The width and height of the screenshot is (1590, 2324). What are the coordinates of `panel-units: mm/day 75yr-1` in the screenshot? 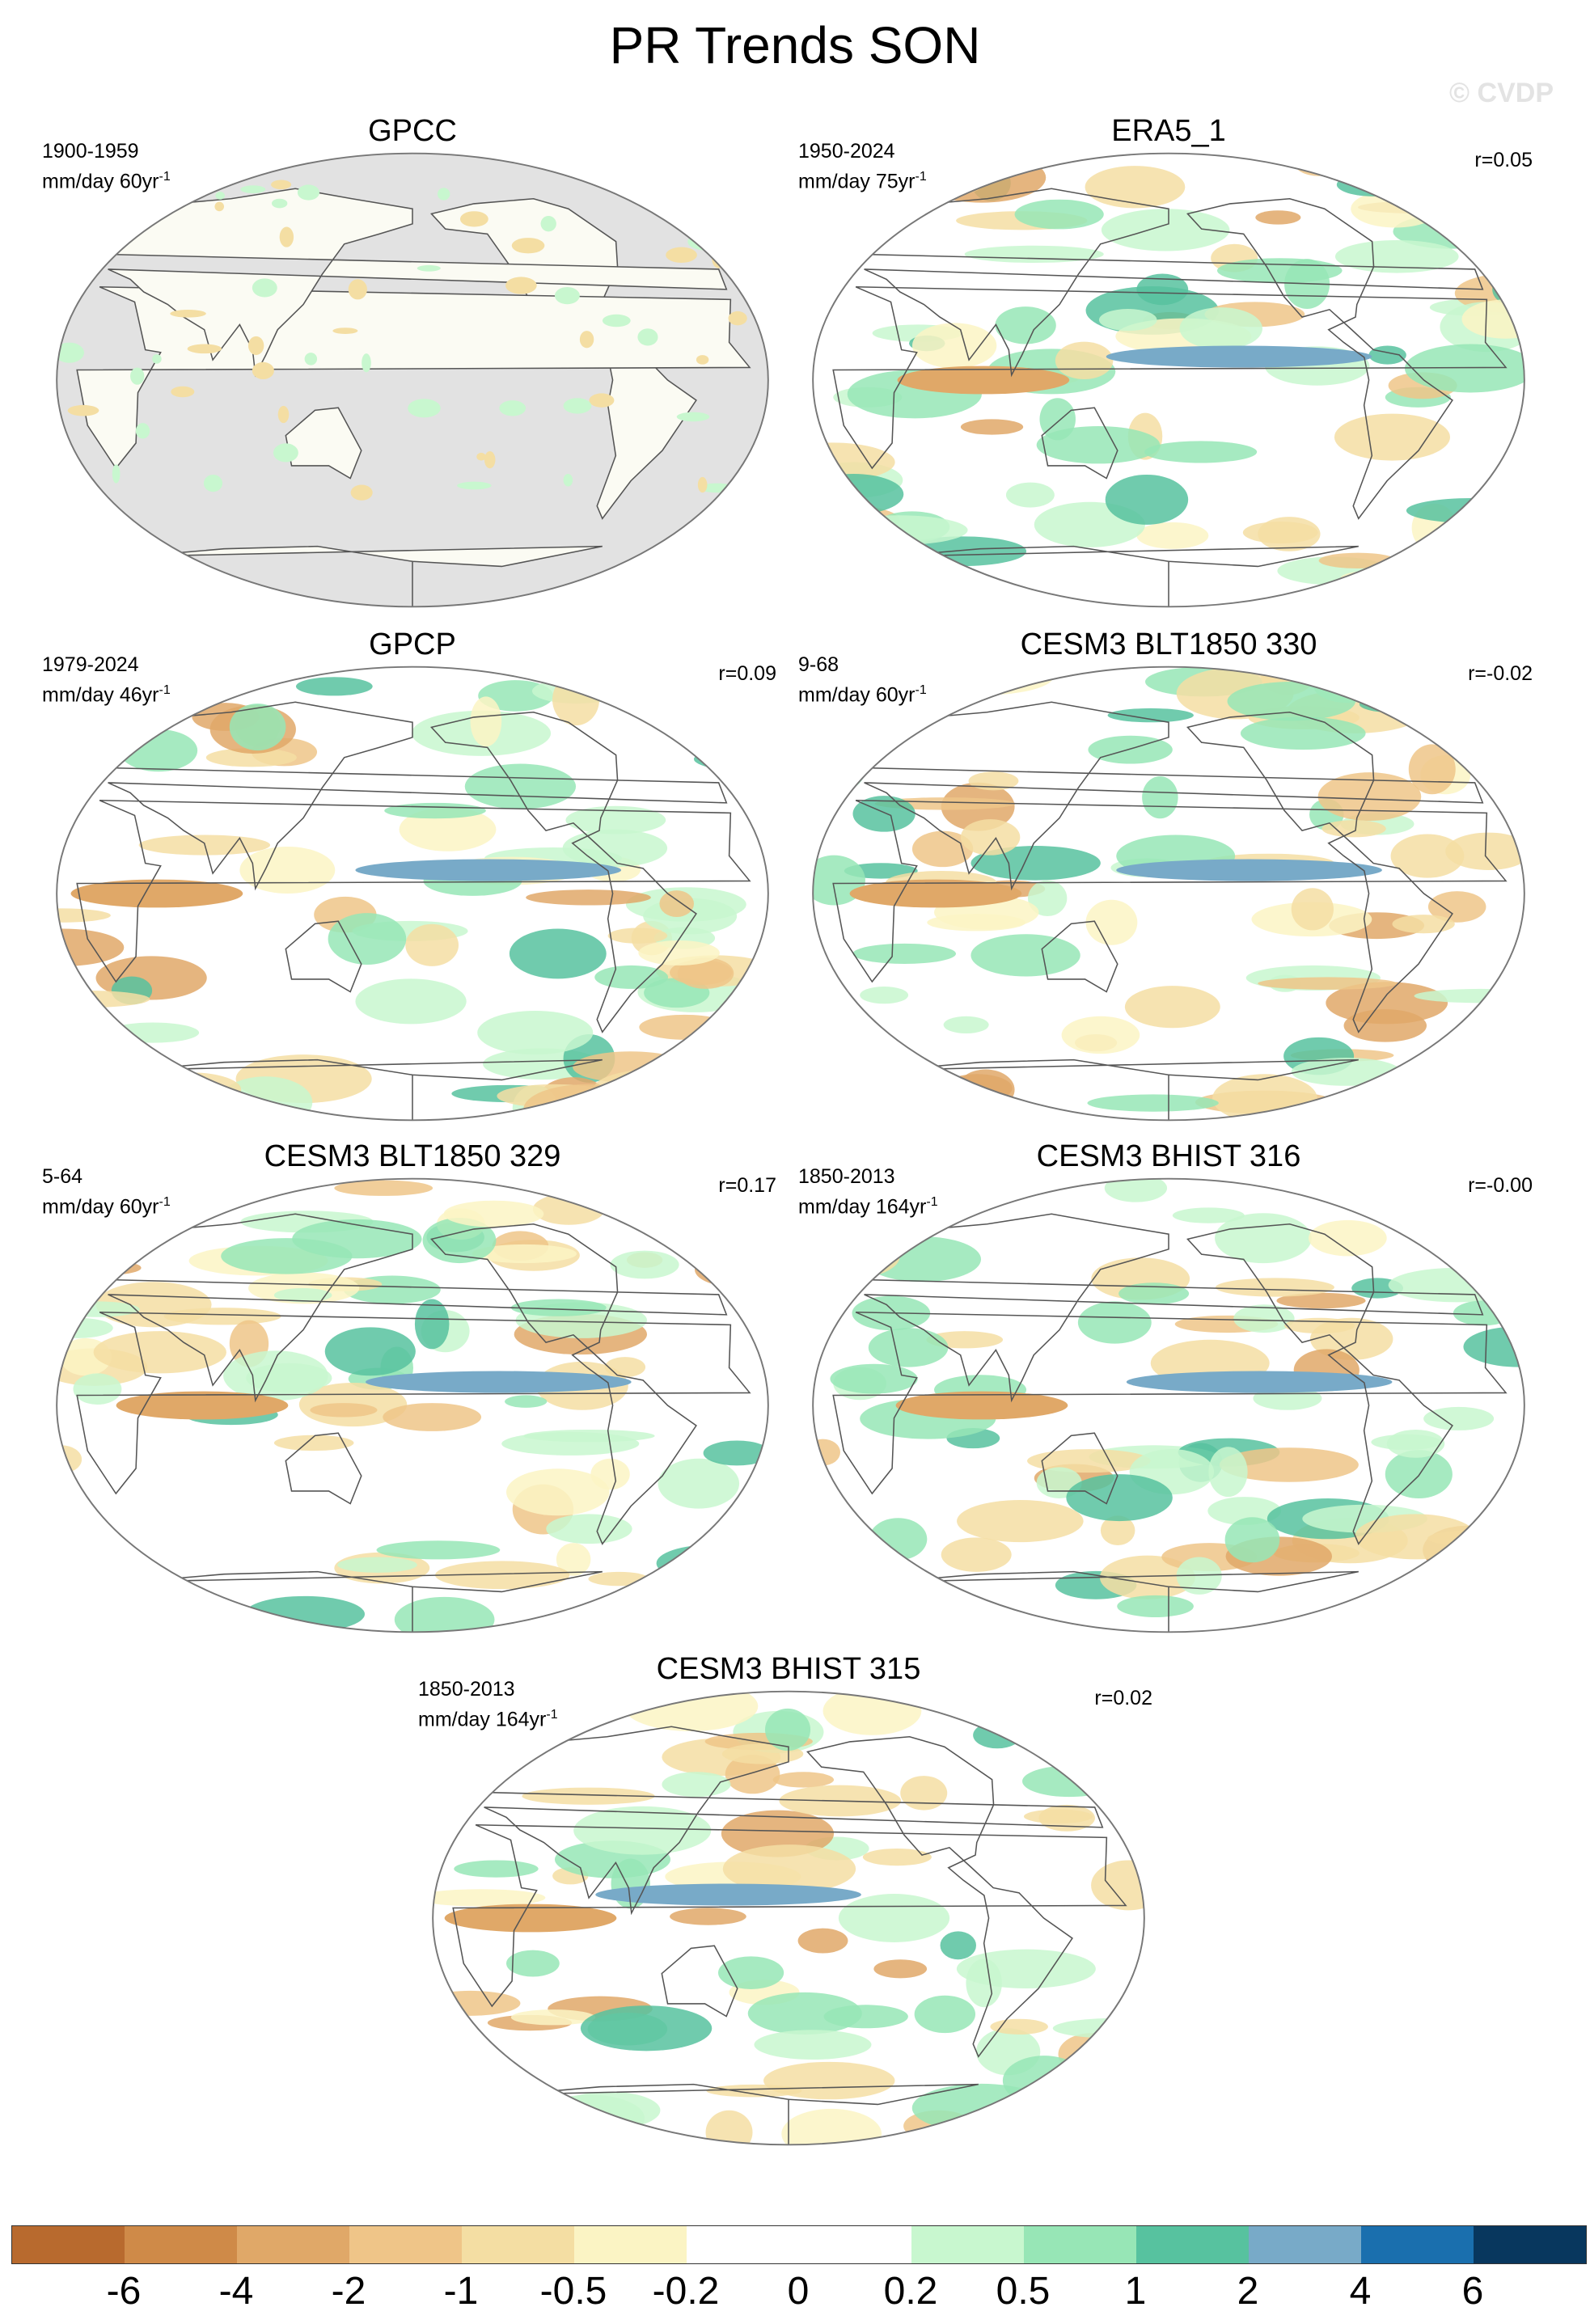 It's located at (862, 181).